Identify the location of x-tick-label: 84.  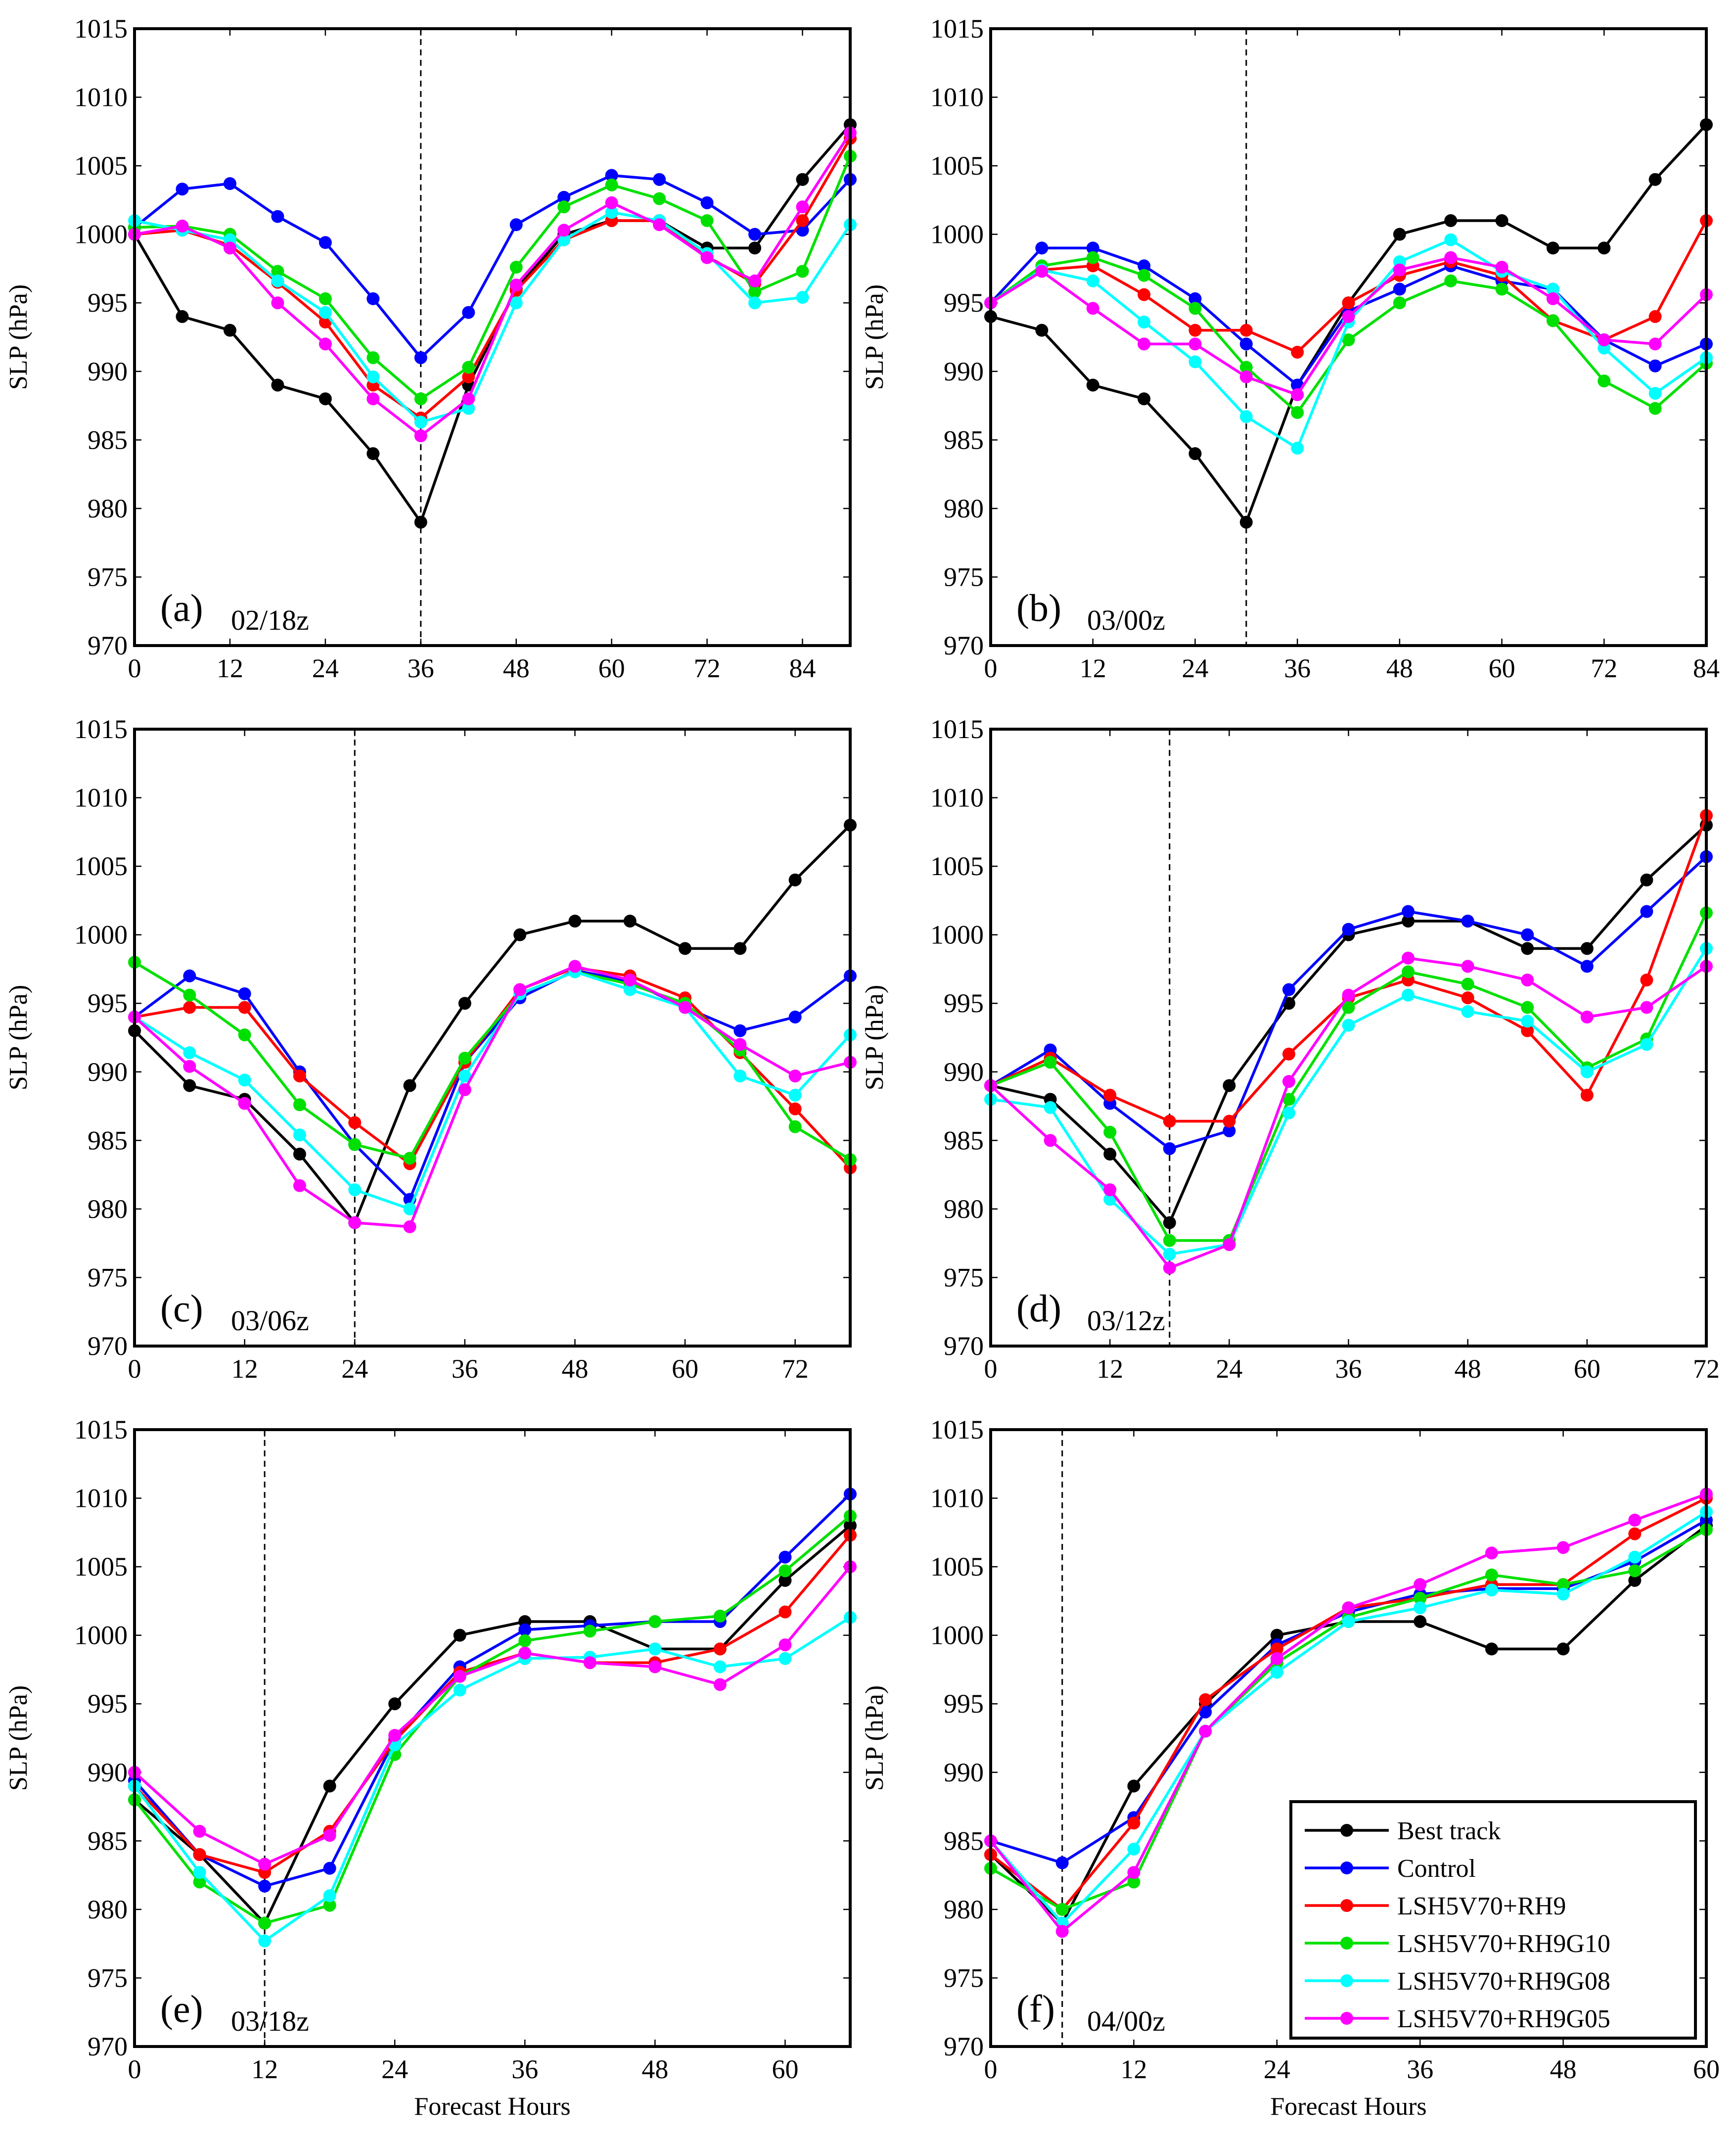
(1706, 668).